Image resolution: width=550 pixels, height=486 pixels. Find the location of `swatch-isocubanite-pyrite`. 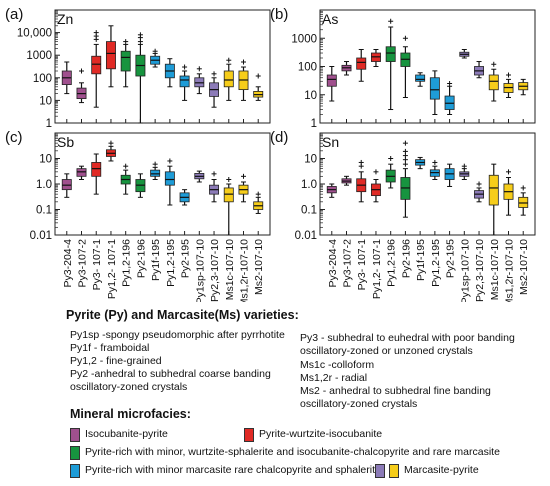

swatch-isocubanite-pyrite is located at coordinates (75, 435).